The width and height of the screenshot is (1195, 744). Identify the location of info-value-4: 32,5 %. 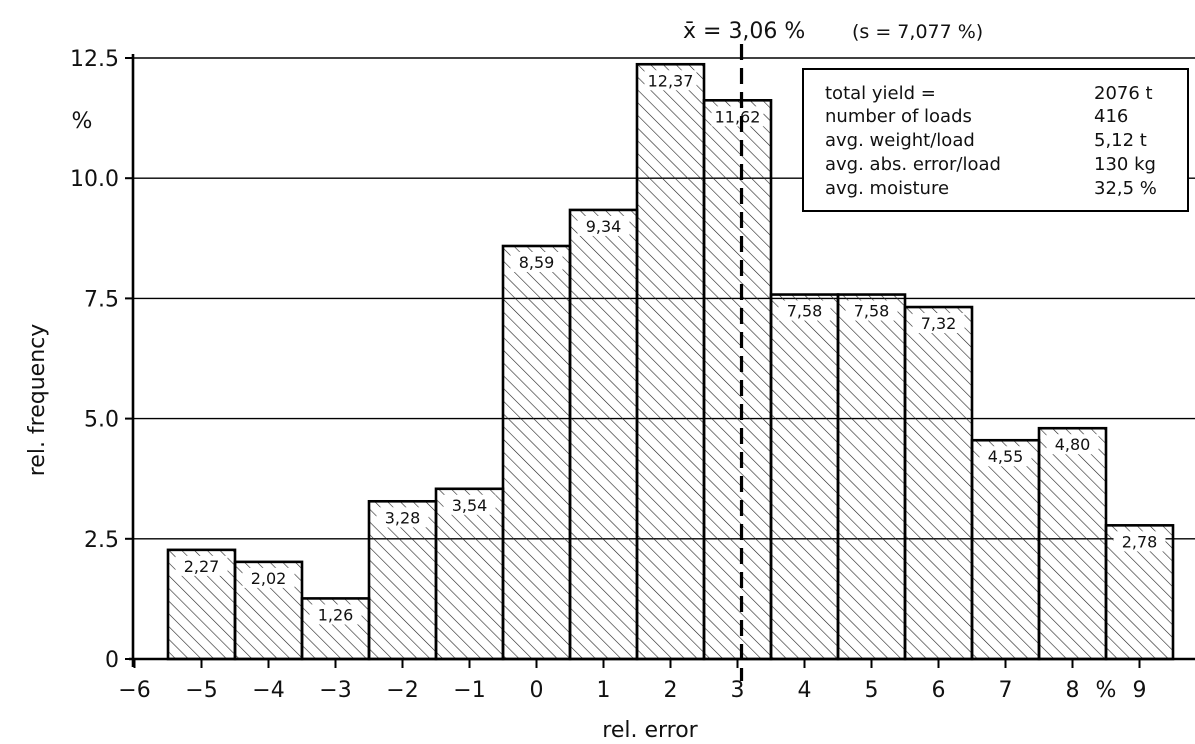
(1125, 188).